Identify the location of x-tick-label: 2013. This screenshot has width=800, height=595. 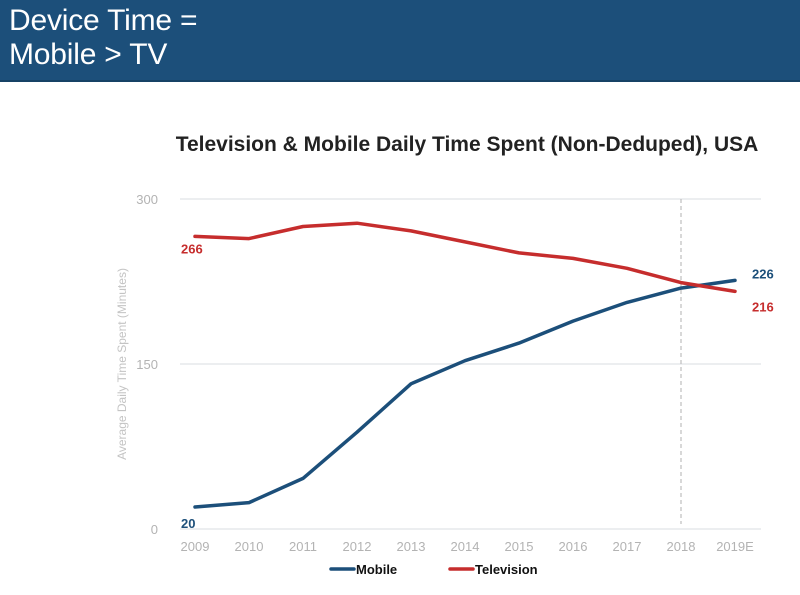
(411, 546).